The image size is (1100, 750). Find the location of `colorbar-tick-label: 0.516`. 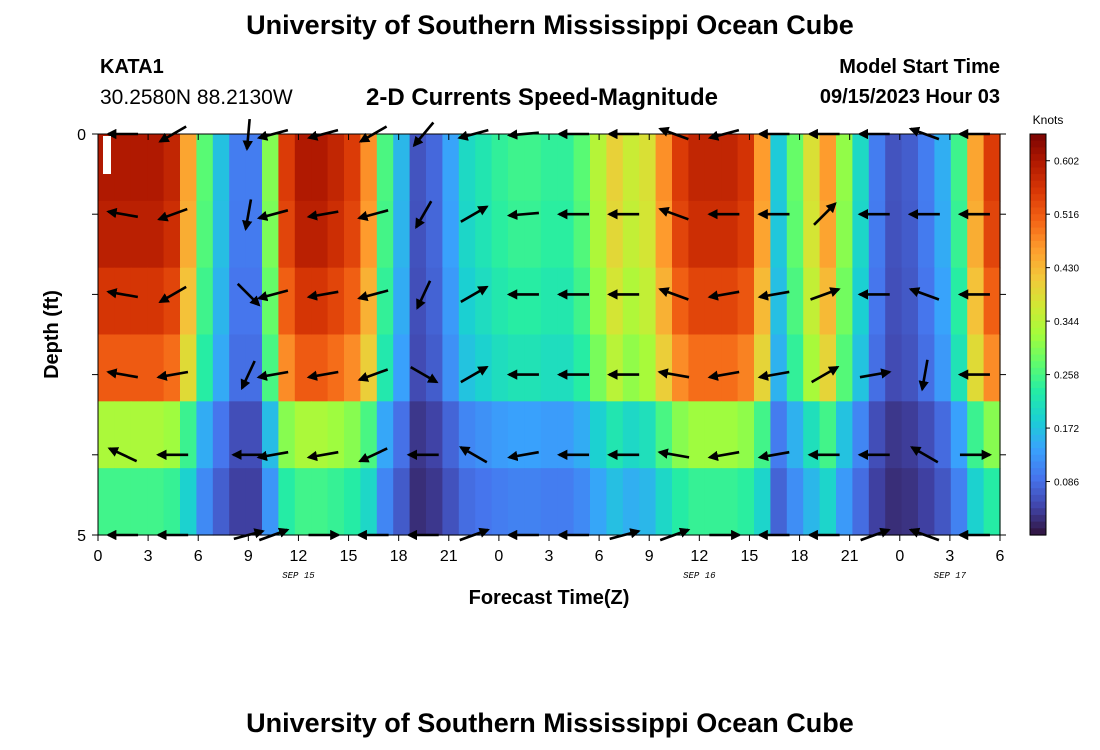

colorbar-tick-label: 0.516 is located at coordinates (1066, 215).